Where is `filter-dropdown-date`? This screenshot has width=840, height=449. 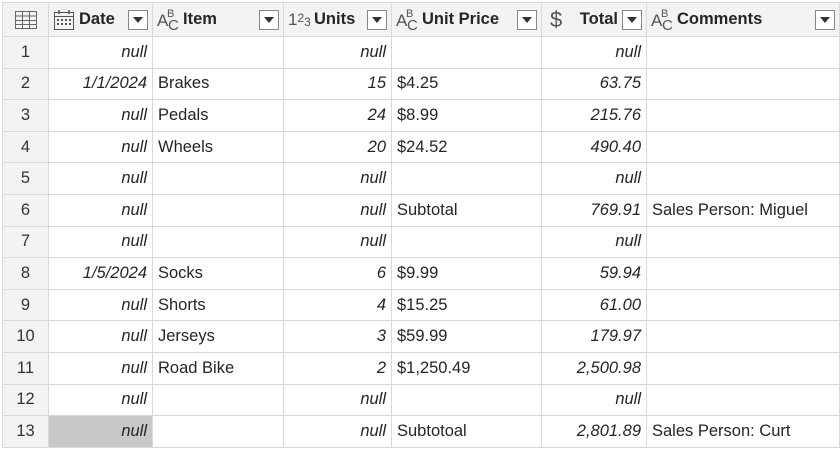 filter-dropdown-date is located at coordinates (138, 19).